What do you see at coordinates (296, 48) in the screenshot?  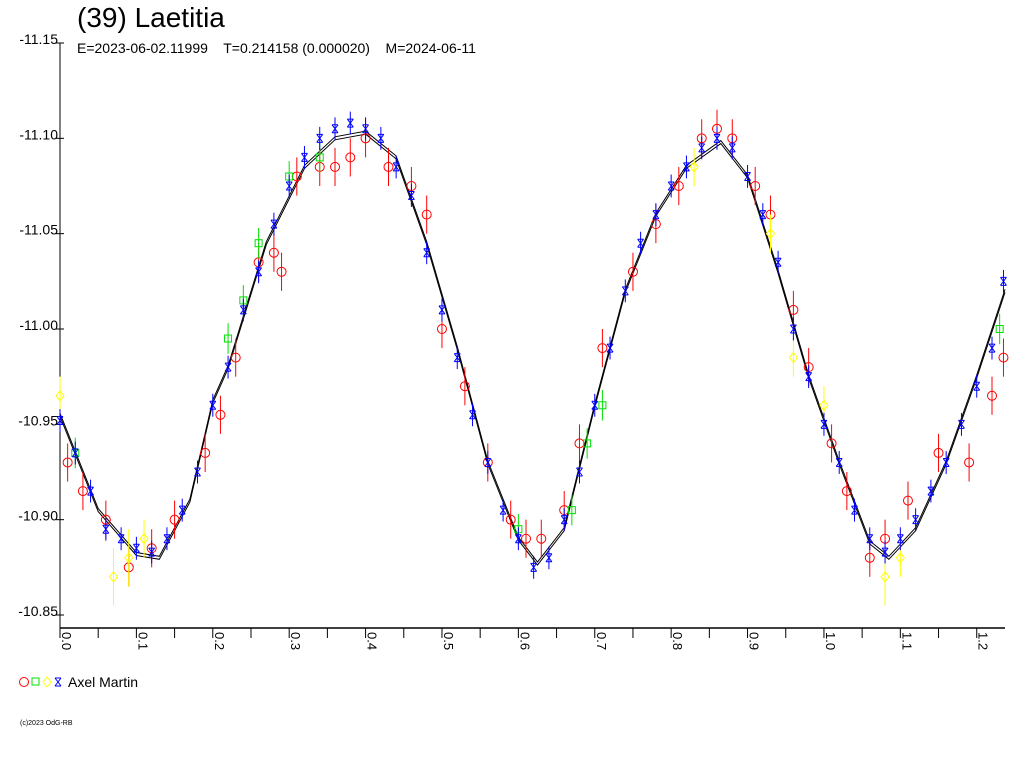 I see `period-label: T=0.214158 (0.000020)` at bounding box center [296, 48].